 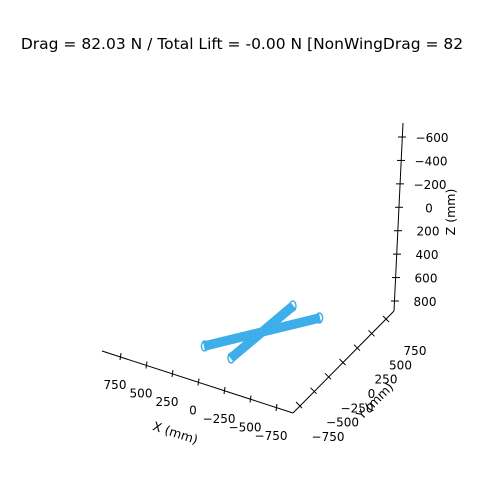 What do you see at coordinates (141, 394) in the screenshot?
I see `x-tick-label: 500` at bounding box center [141, 394].